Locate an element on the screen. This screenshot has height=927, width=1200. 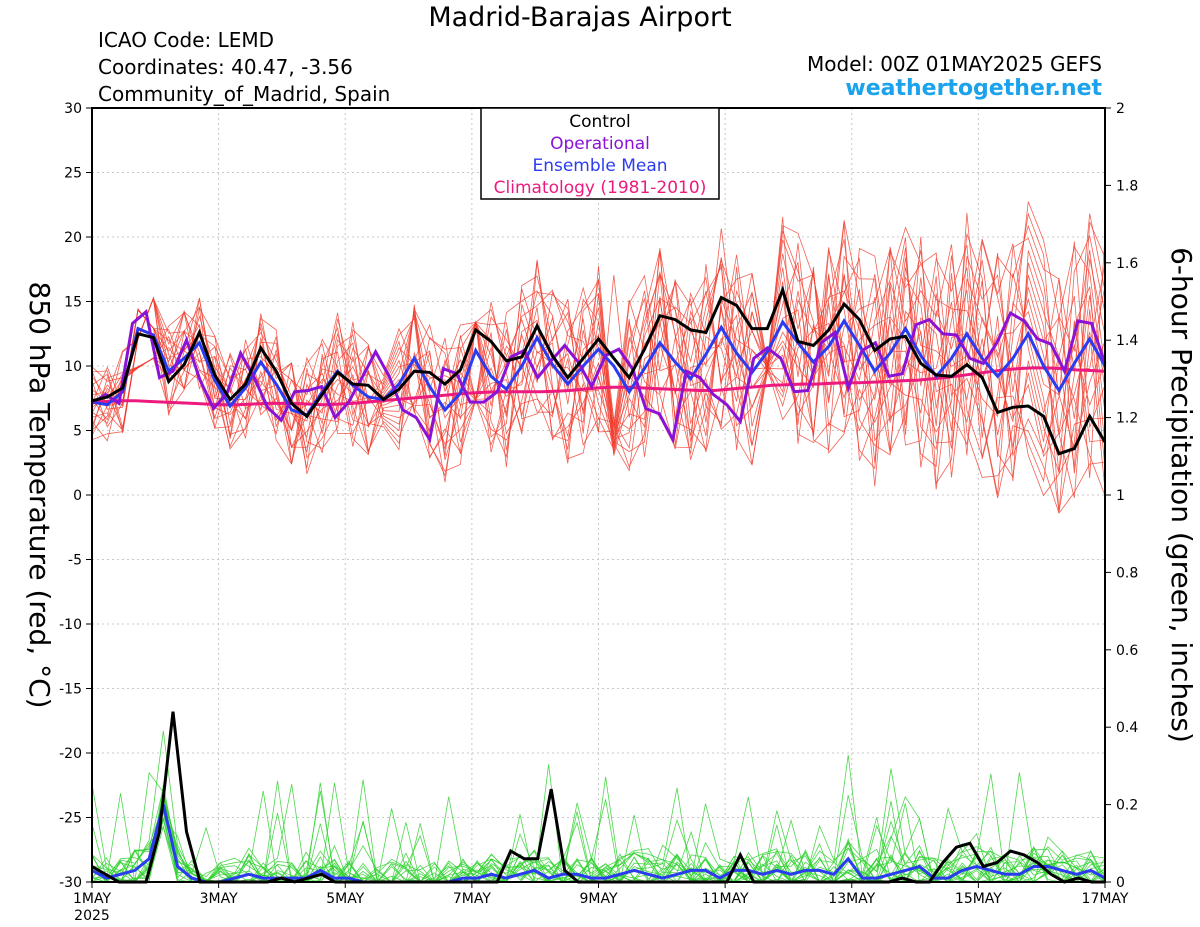
y-right-tick-label: 0.8 is located at coordinates (1127, 573).